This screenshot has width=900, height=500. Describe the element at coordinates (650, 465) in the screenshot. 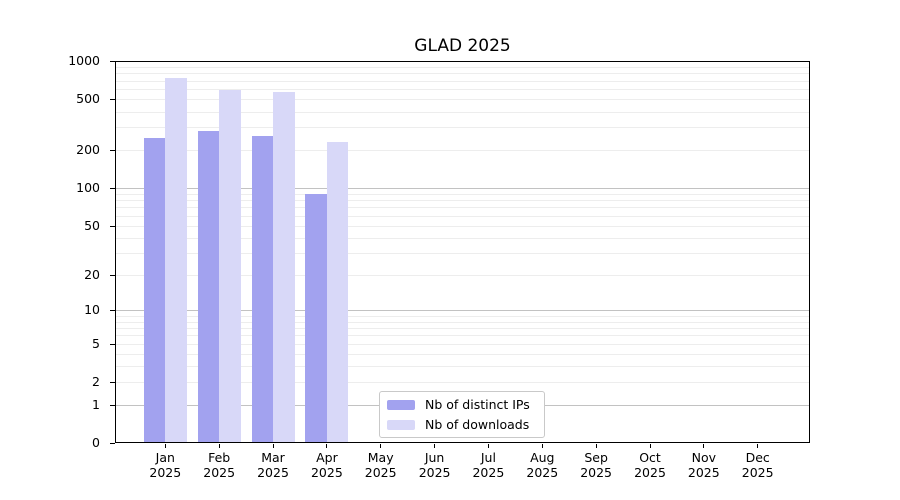

I see `x-tick-label: Oct 2025` at that location.